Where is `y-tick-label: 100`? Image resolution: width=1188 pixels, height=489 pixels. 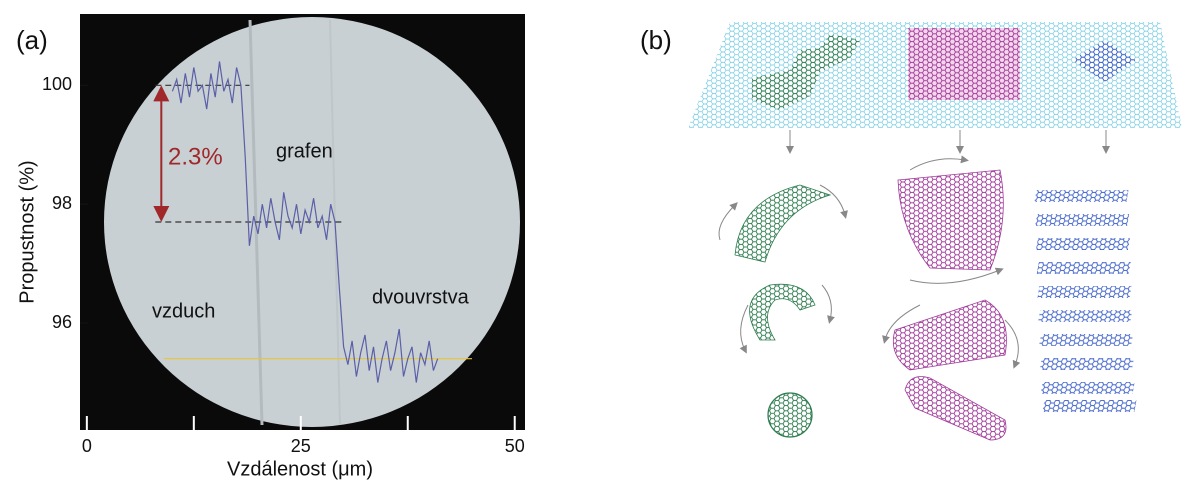 y-tick-label: 100 is located at coordinates (57, 84).